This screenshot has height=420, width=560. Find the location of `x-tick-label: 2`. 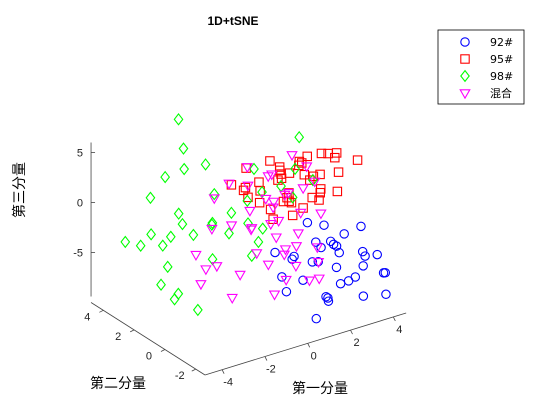

x-tick-label: 2 is located at coordinates (356, 343).